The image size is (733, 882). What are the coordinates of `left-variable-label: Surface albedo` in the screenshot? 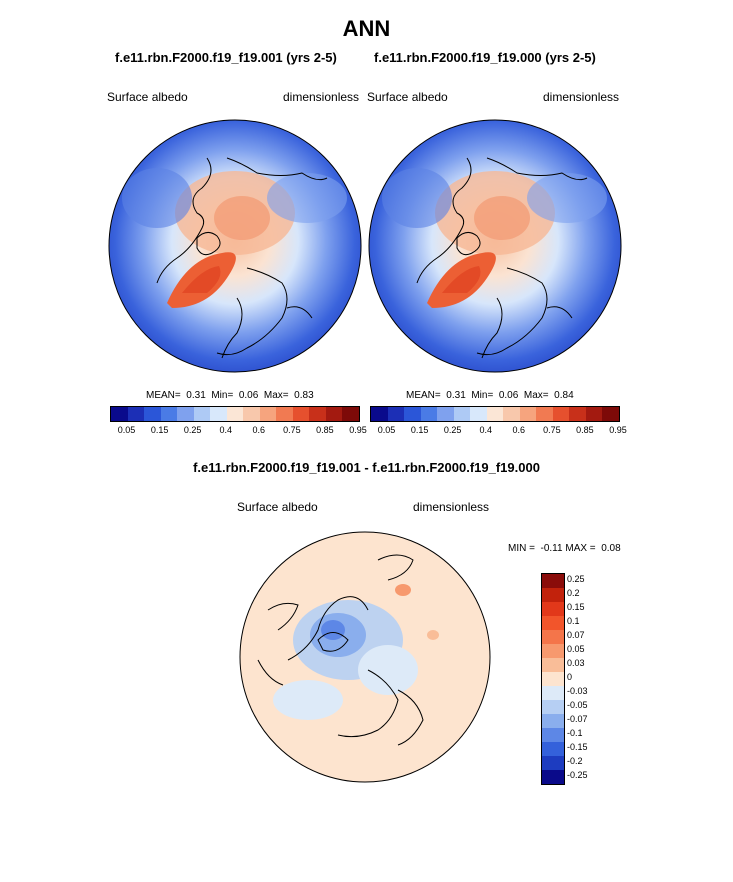 It's located at (147, 97).